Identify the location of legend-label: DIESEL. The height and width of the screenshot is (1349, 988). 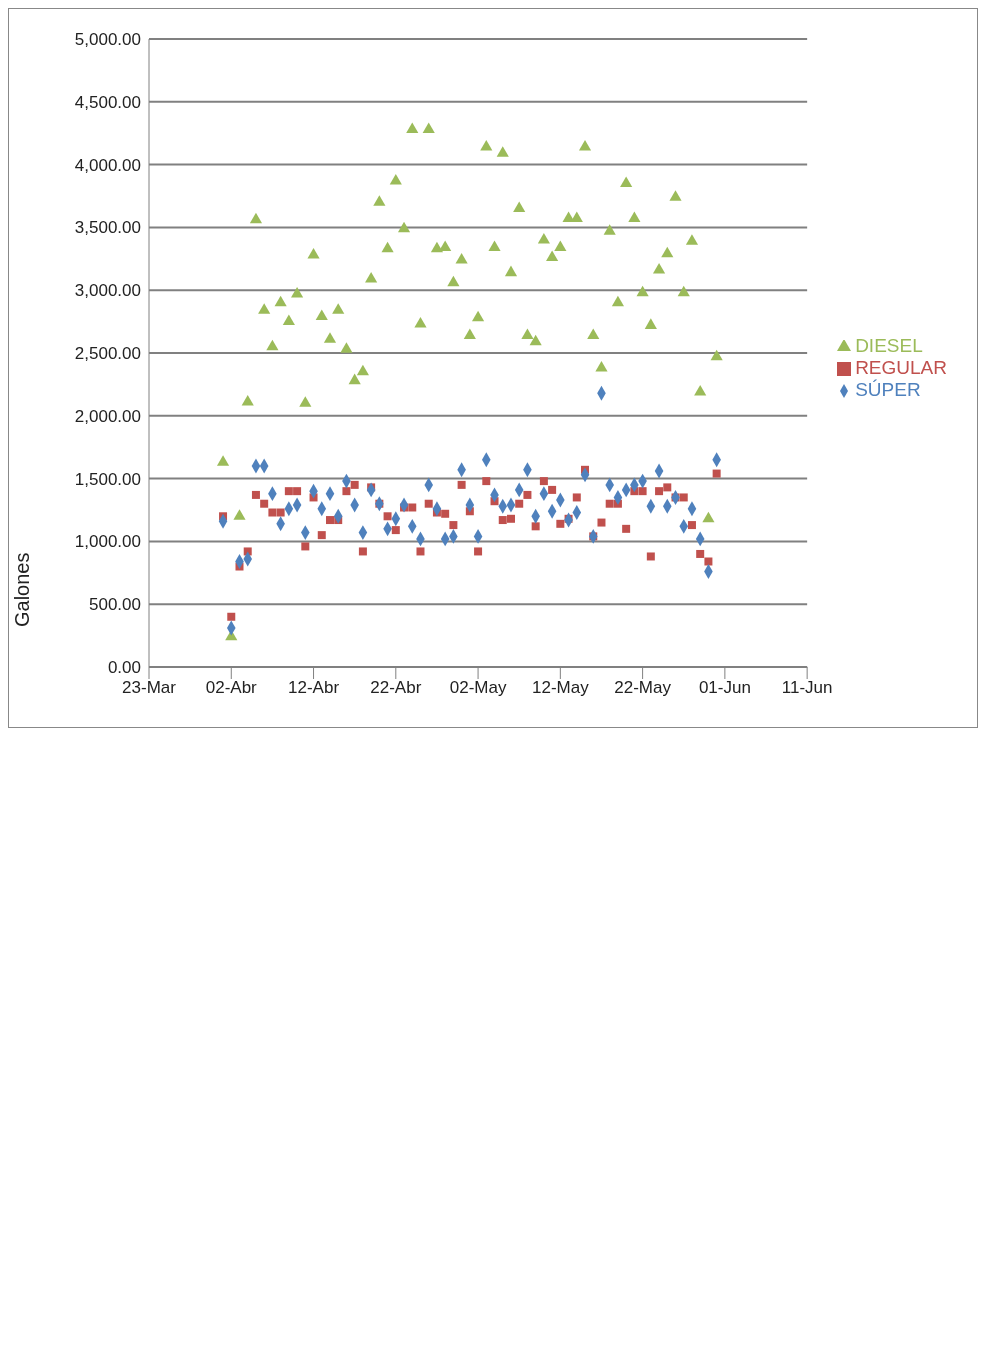
(889, 345).